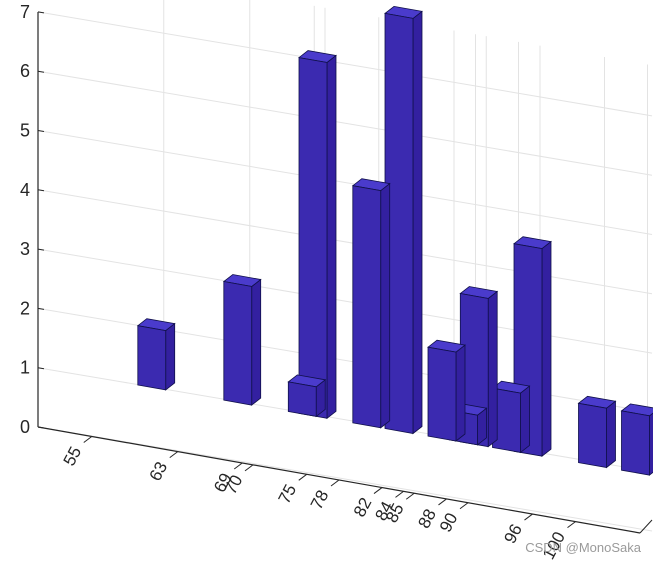 This screenshot has width=653, height=563. What do you see at coordinates (513, 534) in the screenshot?
I see `x-tick-label: 96` at bounding box center [513, 534].